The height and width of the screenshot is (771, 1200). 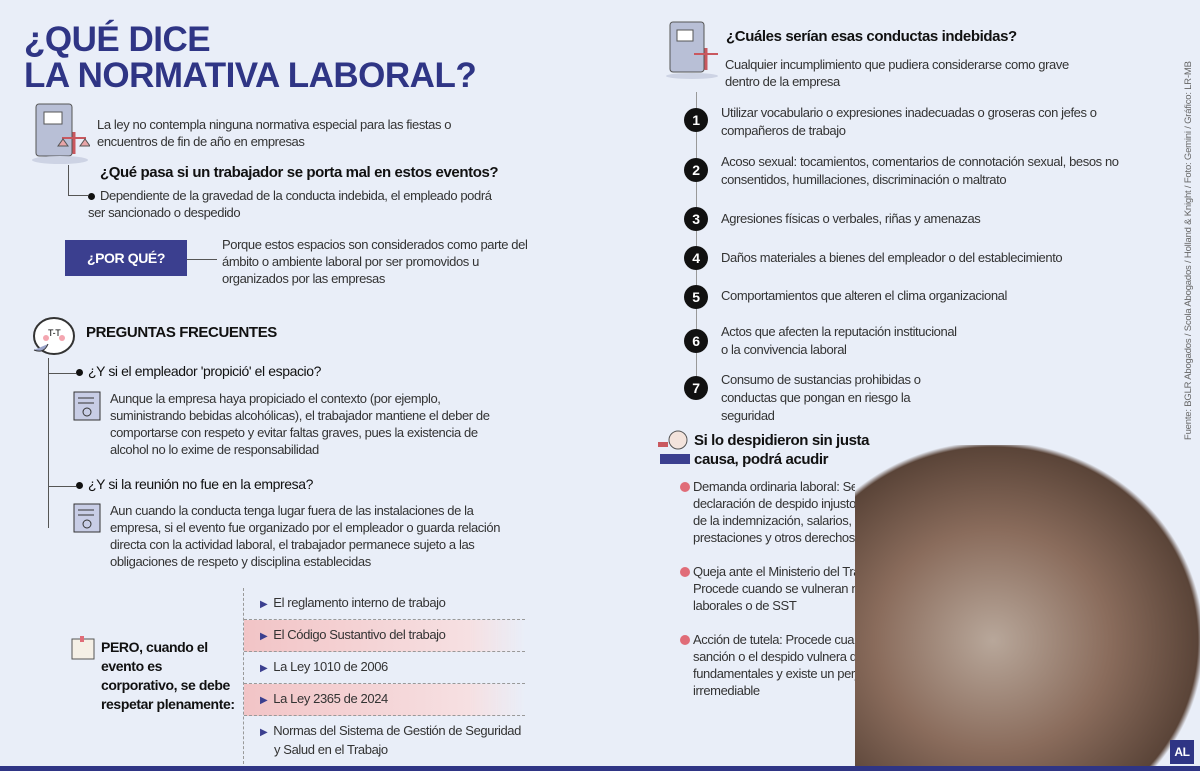 I want to click on svg-text: T-T, so click(x=54, y=333).